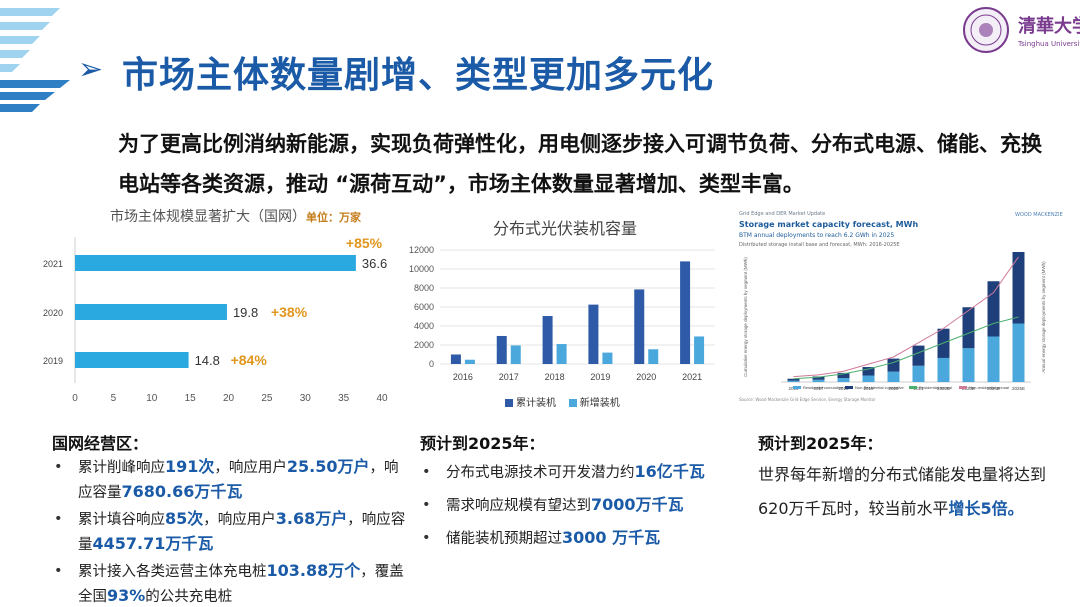  I want to click on chart1-title: 市场主体规模显著扩大（国网）单位：万家, so click(235, 216).